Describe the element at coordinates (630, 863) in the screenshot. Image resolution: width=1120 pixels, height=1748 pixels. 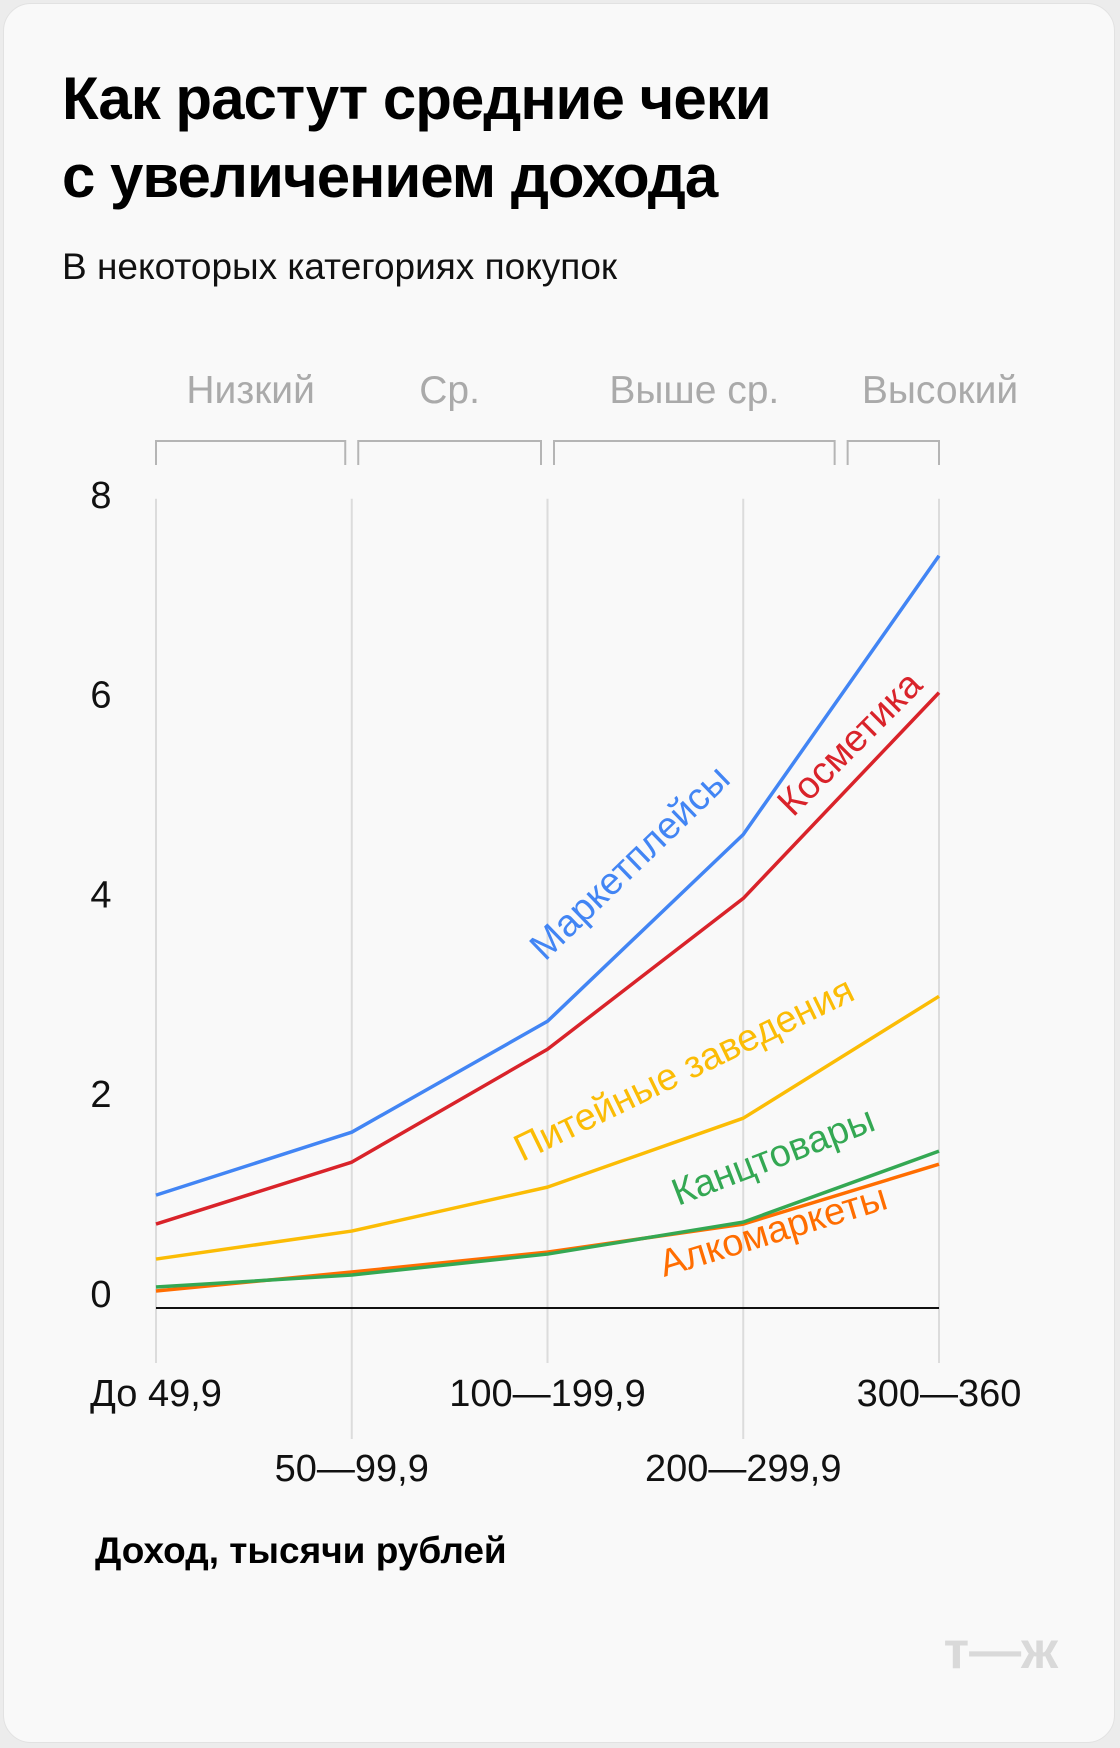
I see `series-label: Маркетплейсы` at that location.